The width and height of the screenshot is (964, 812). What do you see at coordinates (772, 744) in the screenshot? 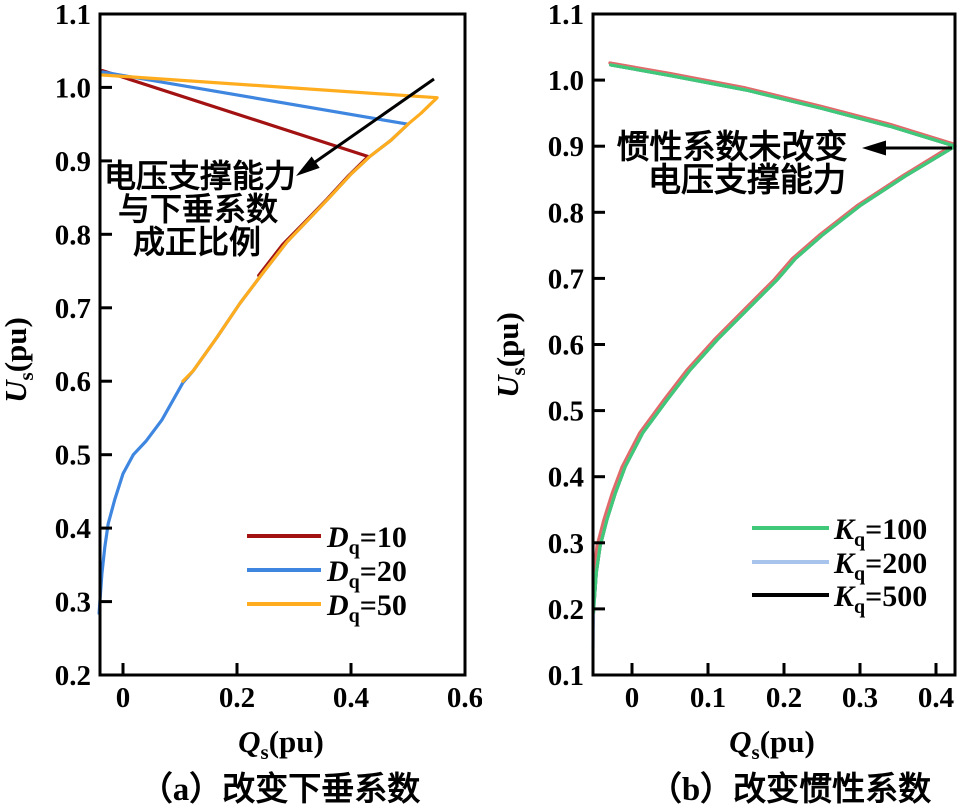
I see `x-axis-label-b: Qs(pu)` at bounding box center [772, 744].